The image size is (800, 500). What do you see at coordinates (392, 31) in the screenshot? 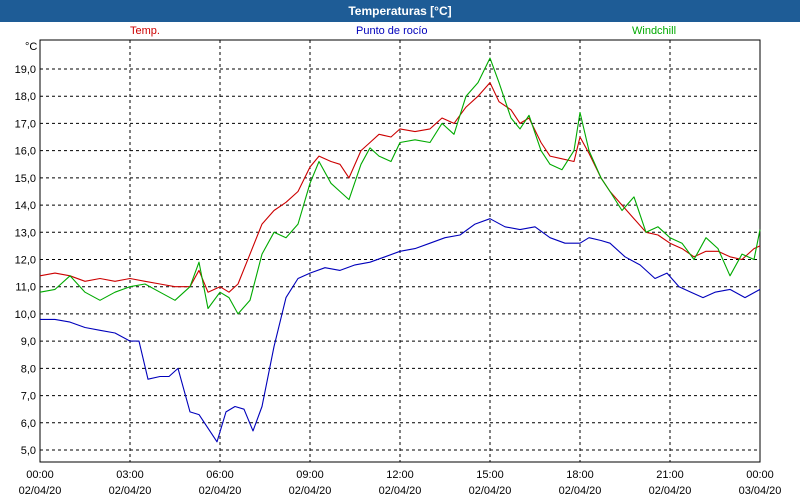
I see `legend-dew-point: Punto de rocío` at bounding box center [392, 31].